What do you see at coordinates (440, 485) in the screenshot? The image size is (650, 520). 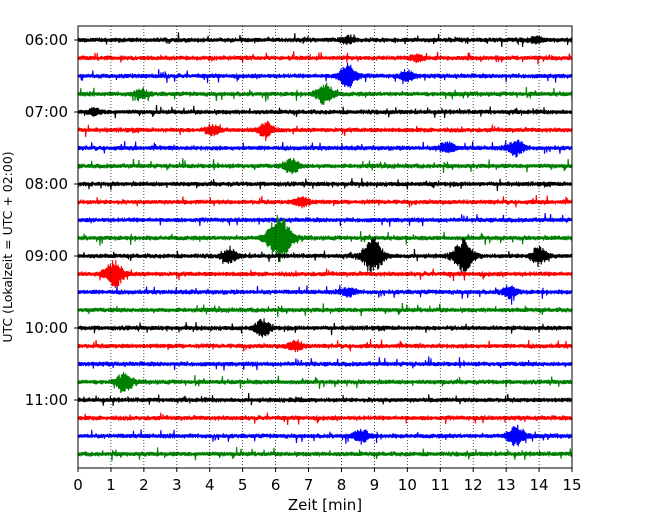 I see `x-tick-label: 11` at bounding box center [440, 485].